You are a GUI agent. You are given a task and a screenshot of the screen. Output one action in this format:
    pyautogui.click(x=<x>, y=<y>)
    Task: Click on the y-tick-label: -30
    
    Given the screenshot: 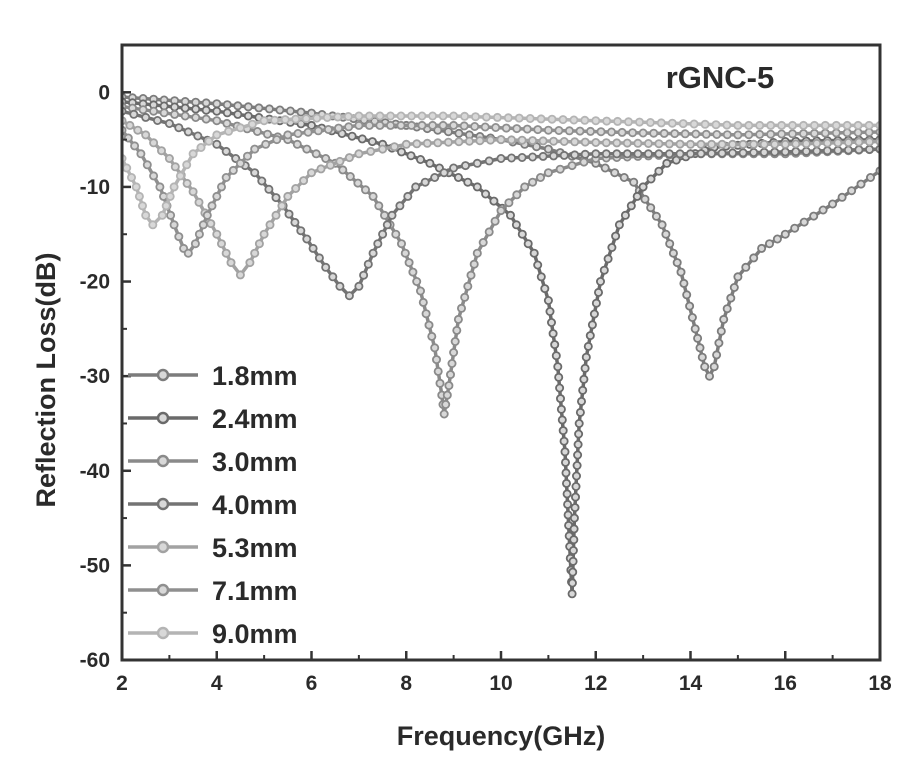 What is the action you would take?
    pyautogui.click(x=95, y=376)
    